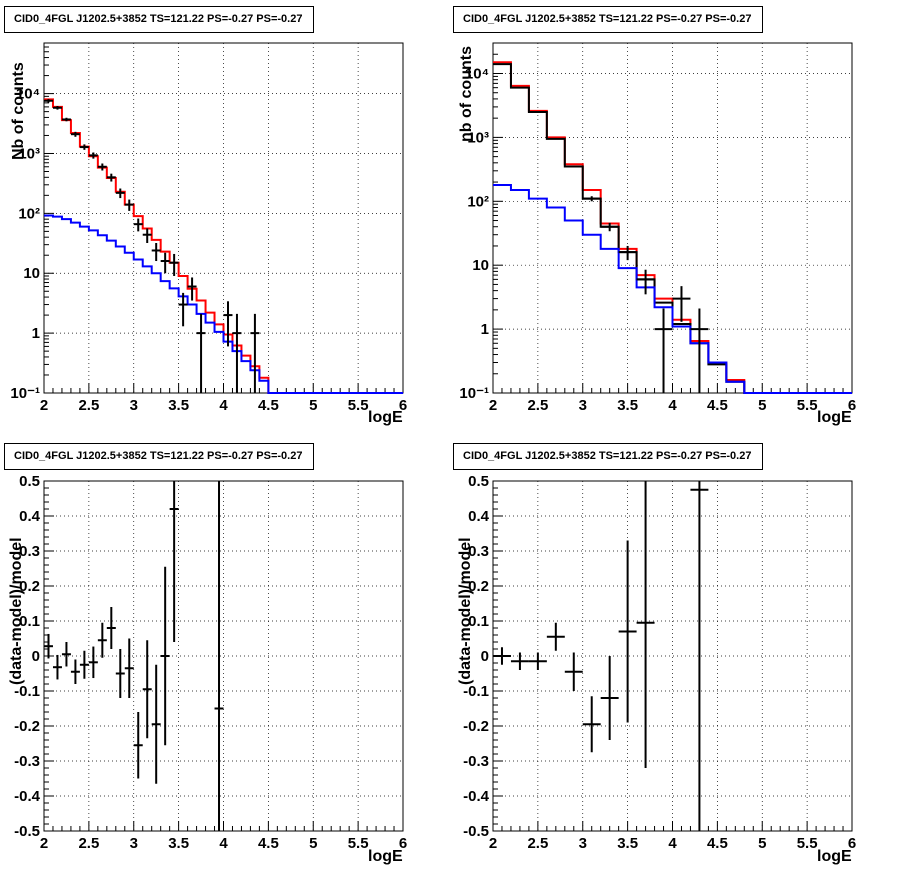 Image resolution: width=898 pixels, height=875 pixels. What do you see at coordinates (476, 726) in the screenshot?
I see `y-tick-label: -0.2` at bounding box center [476, 726].